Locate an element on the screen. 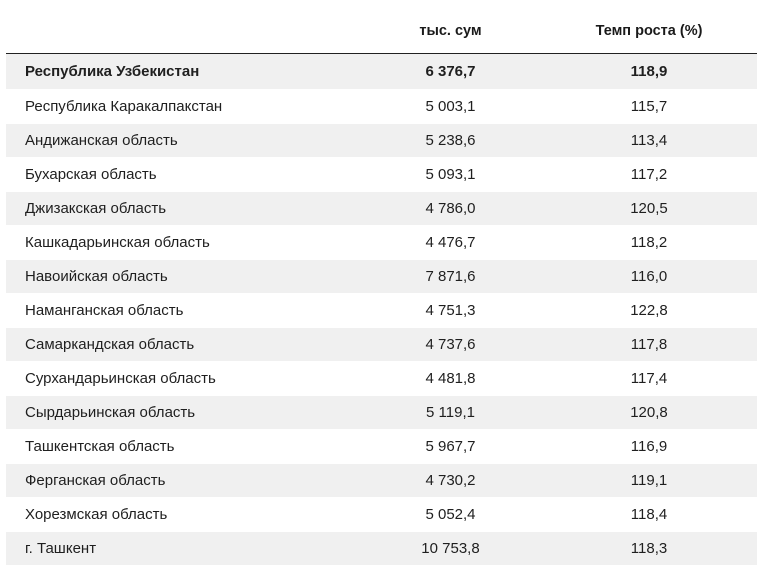 The height and width of the screenshot is (577, 771). table-row: г. Ташкент 10 753,8 118,3 is located at coordinates (381, 548).